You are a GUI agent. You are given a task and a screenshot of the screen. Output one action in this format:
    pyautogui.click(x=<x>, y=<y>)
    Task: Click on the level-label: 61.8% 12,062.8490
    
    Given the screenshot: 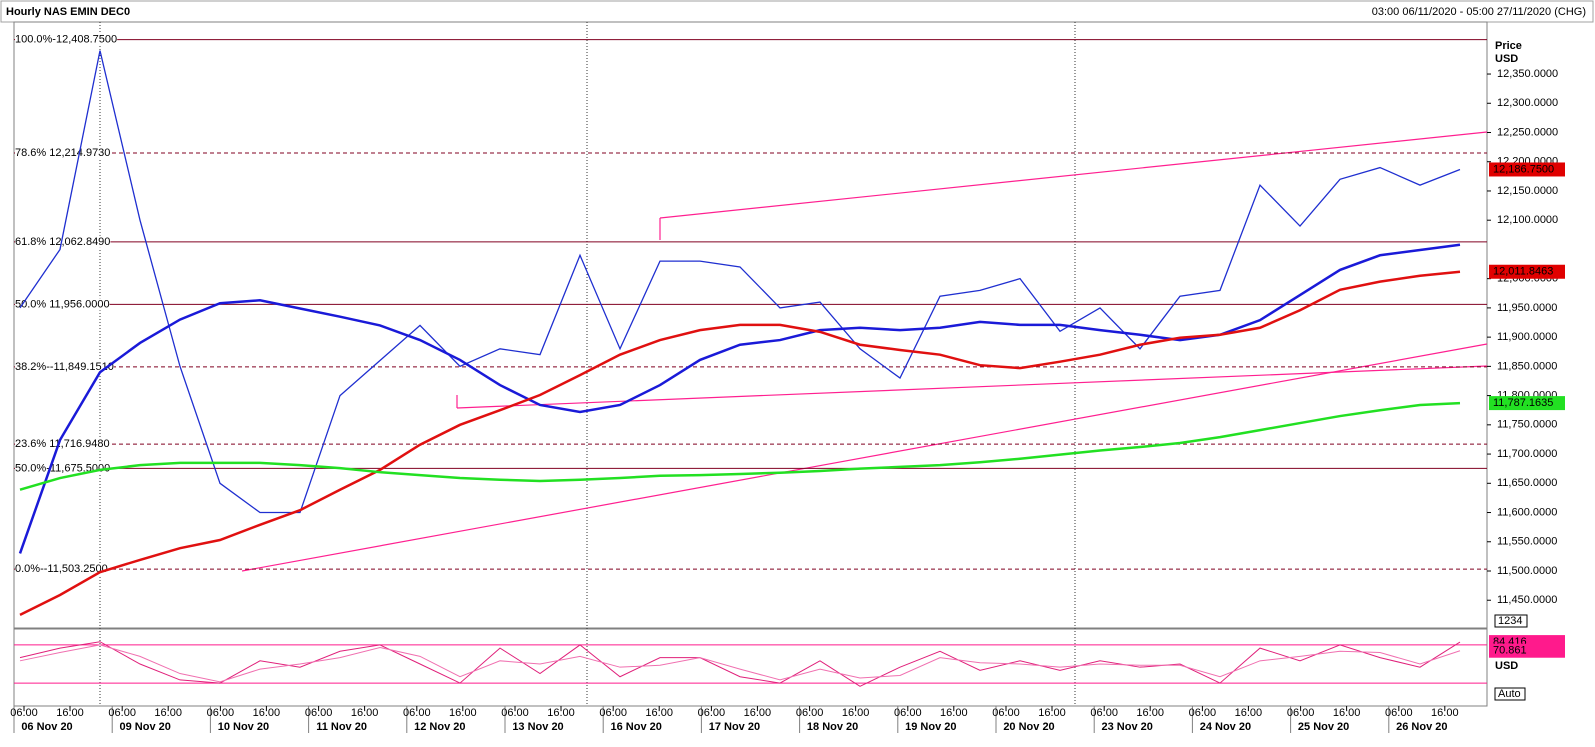 What is the action you would take?
    pyautogui.click(x=62, y=242)
    